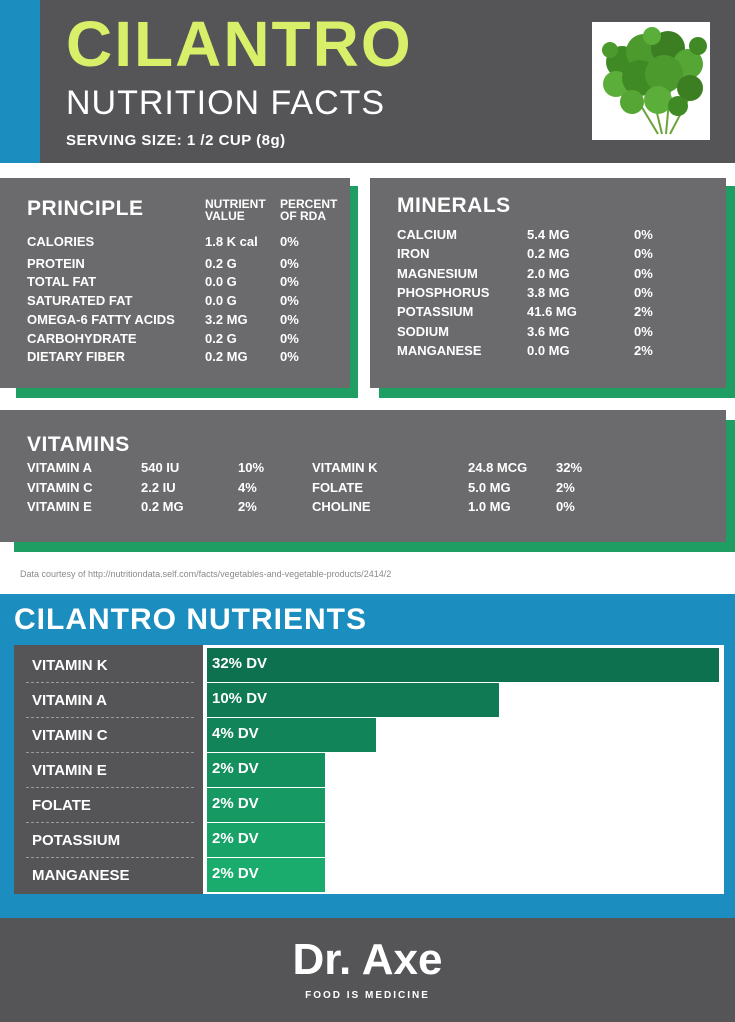 The height and width of the screenshot is (1022, 735). I want to click on minerals-panel, so click(548, 283).